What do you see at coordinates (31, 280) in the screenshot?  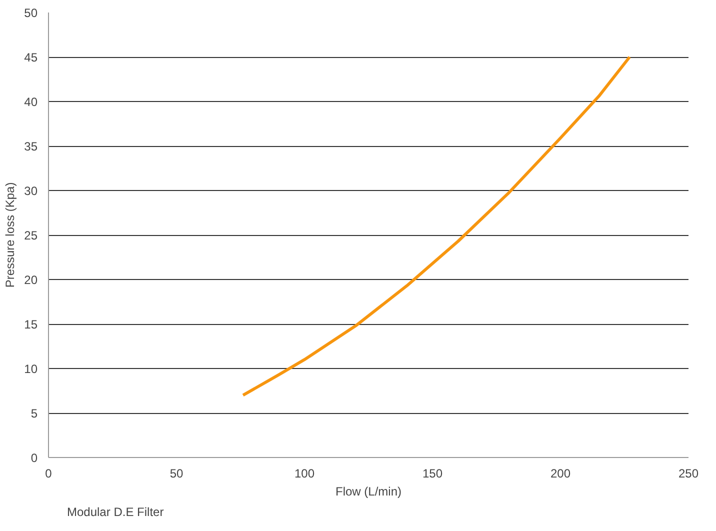 I see `y-tick-label: 20` at bounding box center [31, 280].